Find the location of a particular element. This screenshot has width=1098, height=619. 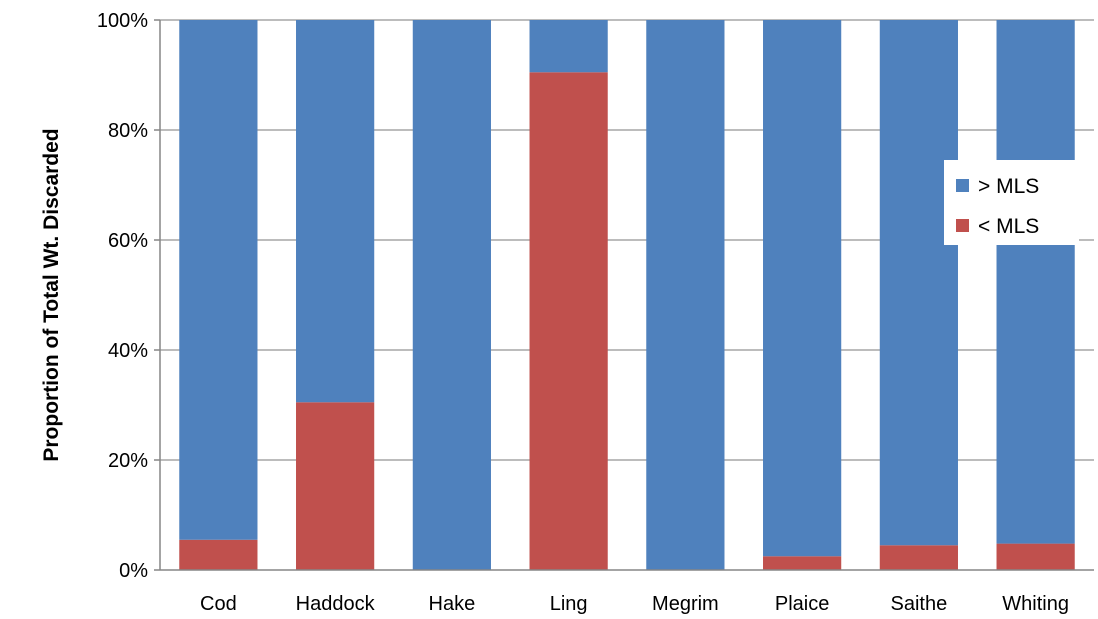

bar-segment-haddock-above-mls is located at coordinates (335, 211).